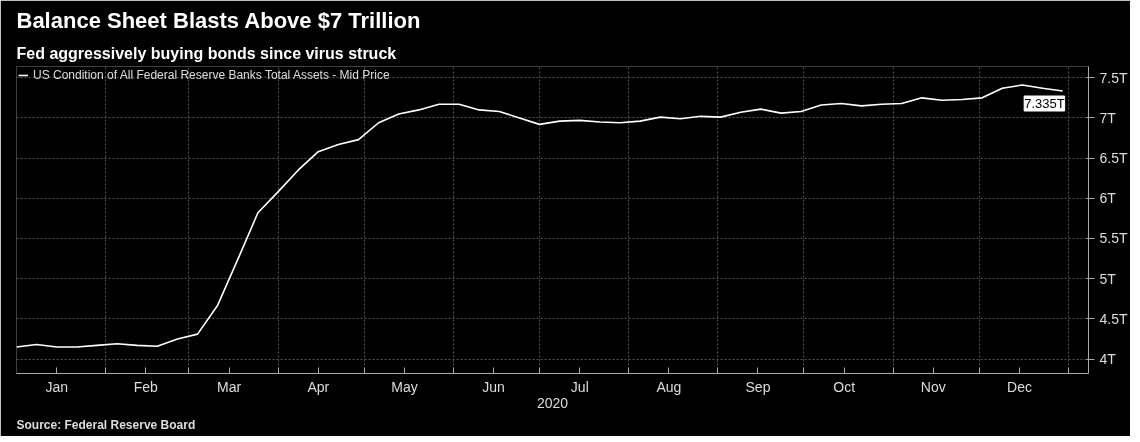  Describe the element at coordinates (1108, 278) in the screenshot. I see `y-tick-label: 5T` at that location.